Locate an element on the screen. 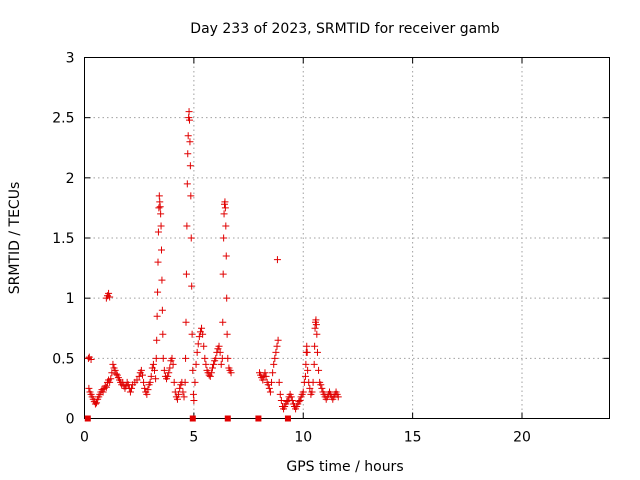  y-tick-label: 1.5 is located at coordinates (63, 239).